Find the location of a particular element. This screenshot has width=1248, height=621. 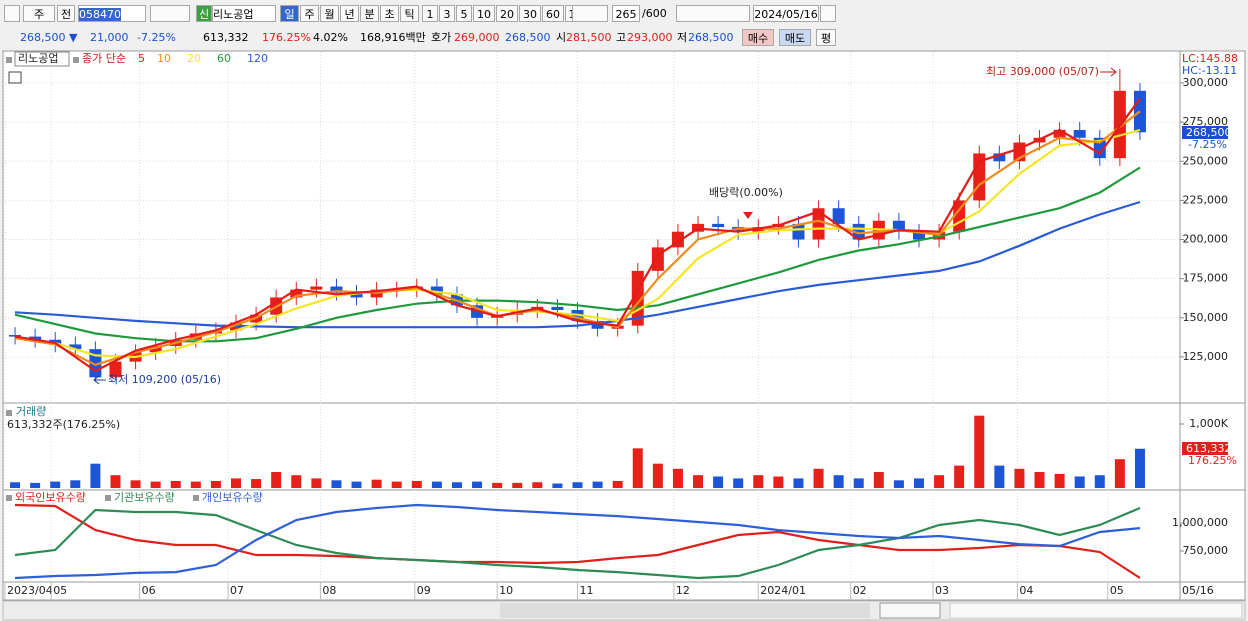

nav-buttons is located at coordinates (910, 610).